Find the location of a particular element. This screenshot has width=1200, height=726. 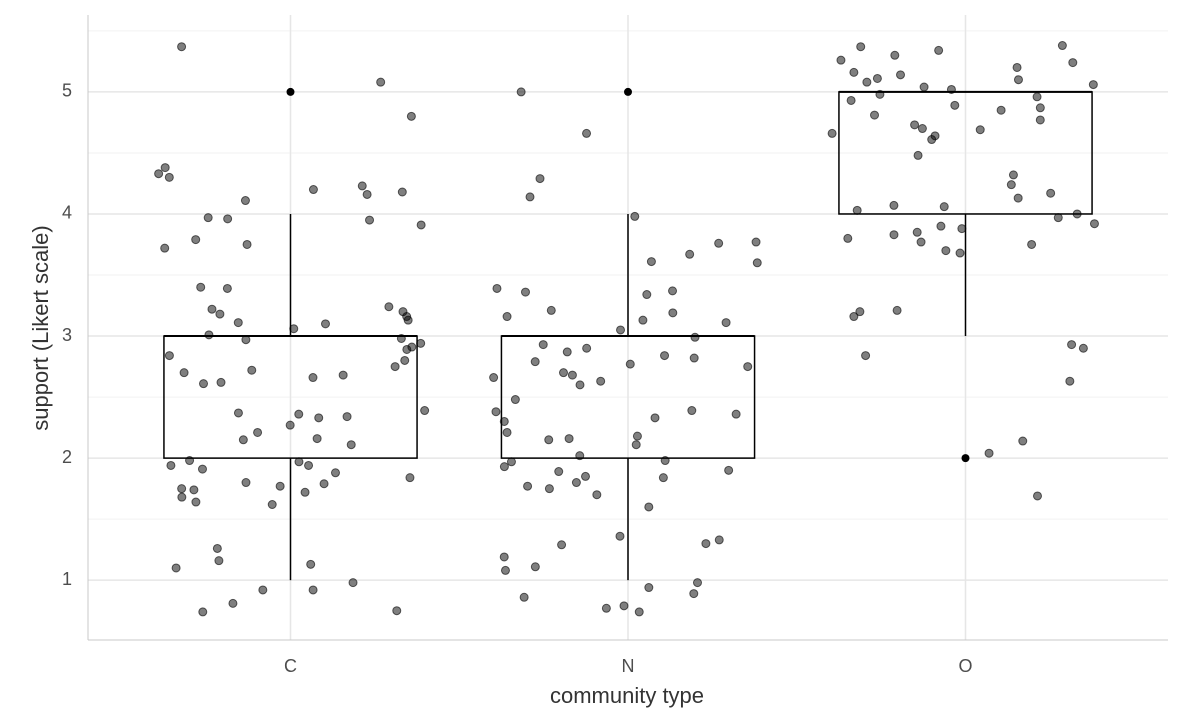

y-tick-label: 1 is located at coordinates (67, 579).